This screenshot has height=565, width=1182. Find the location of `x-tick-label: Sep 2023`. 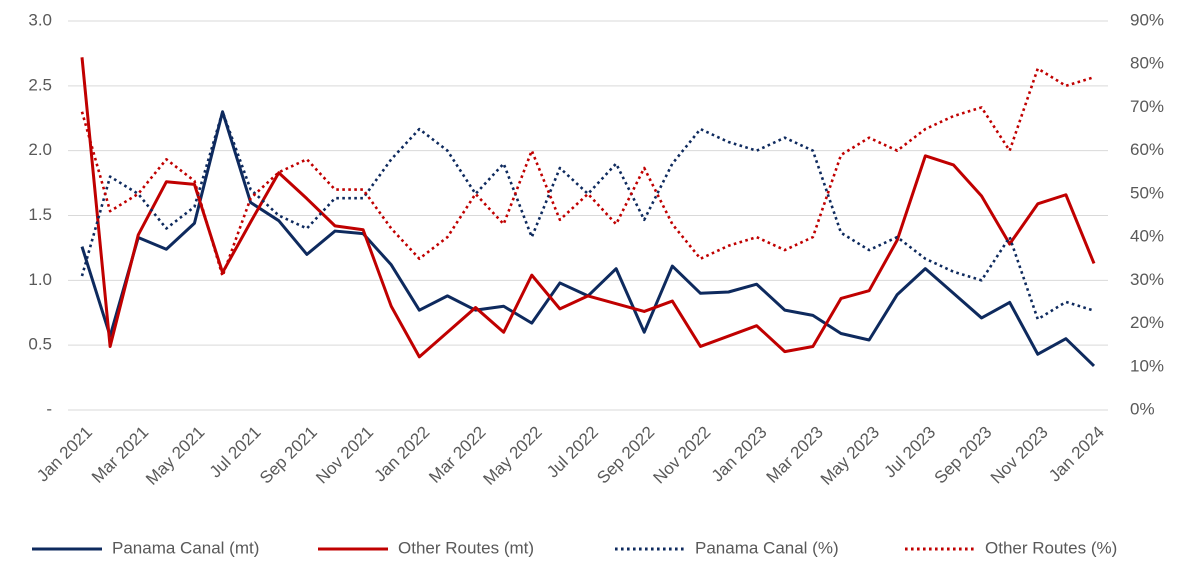

x-tick-label: Sep 2023 is located at coordinates (963, 455).